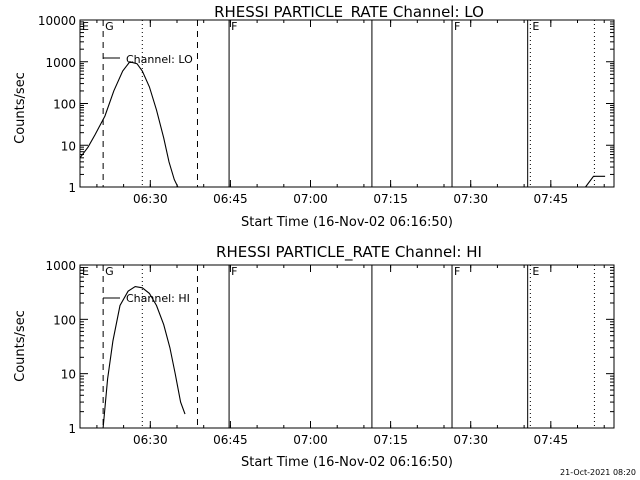 The height and width of the screenshot is (480, 640). I want to click on chart-title: RHESSI PARTICLE_RATE Channel: HI, so click(349, 252).